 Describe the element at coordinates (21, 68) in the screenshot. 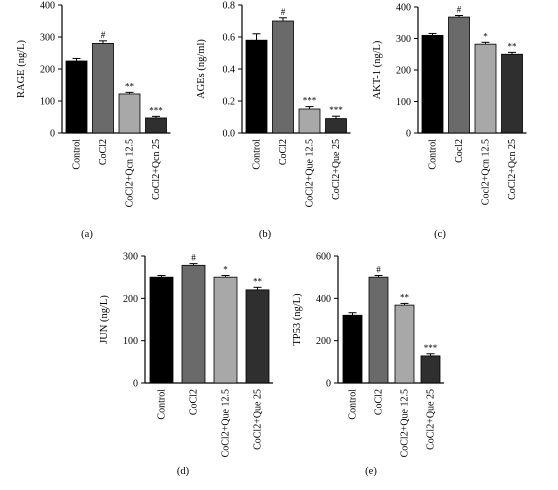

I see `y-axis-label: RAGE (ng/L)` at that location.